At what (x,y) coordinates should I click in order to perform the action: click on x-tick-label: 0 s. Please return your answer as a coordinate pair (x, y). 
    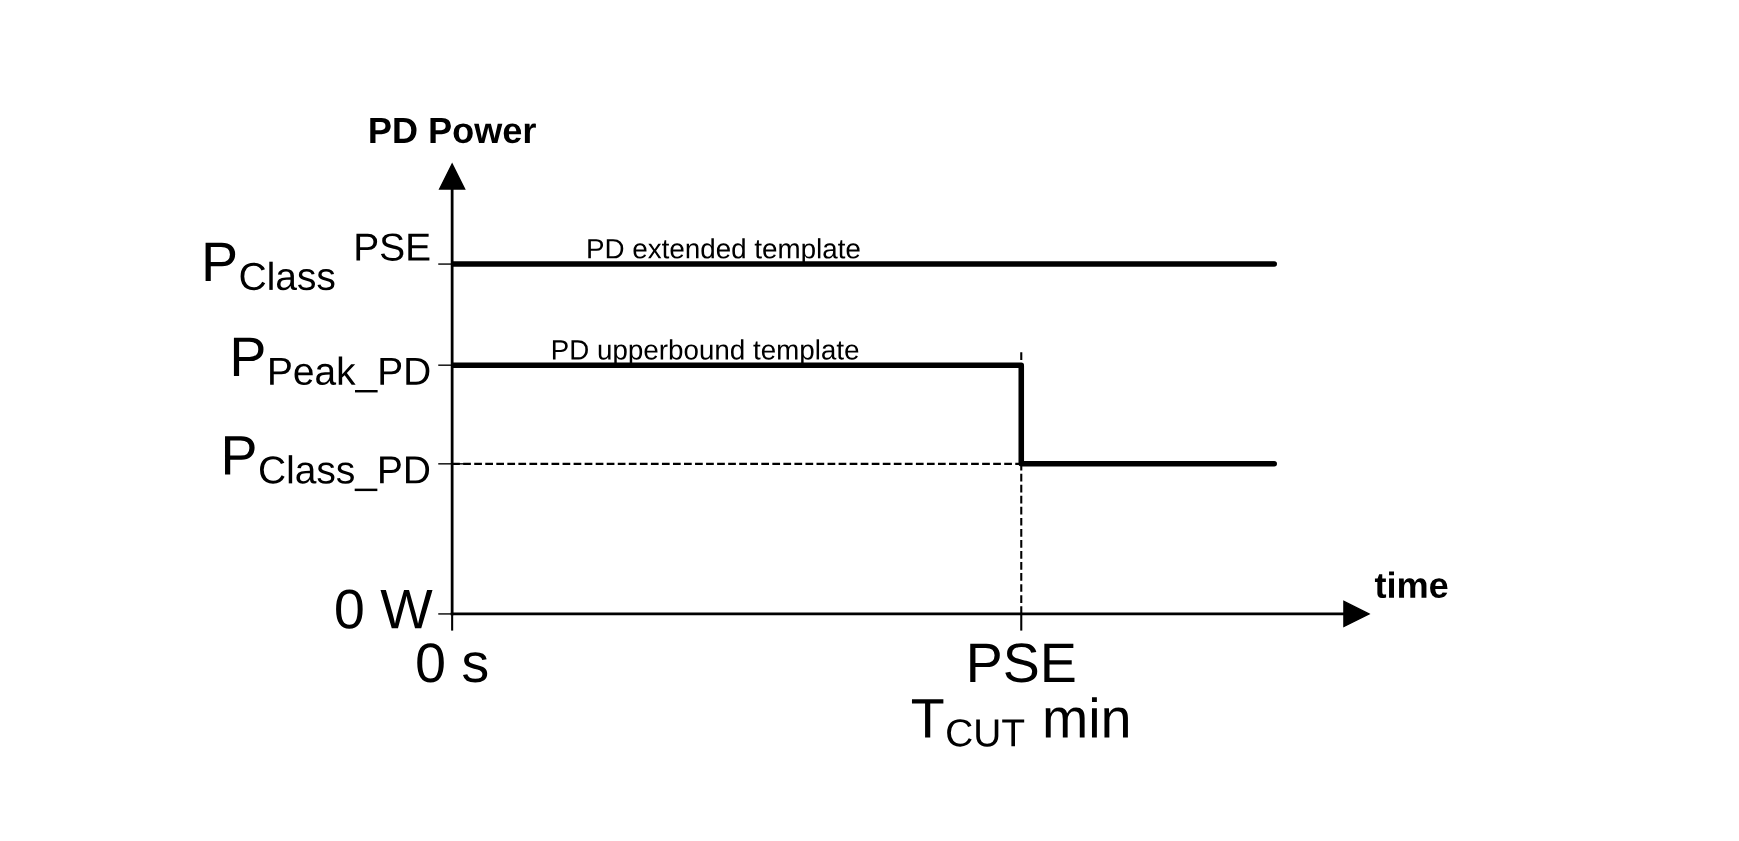
    Looking at the image, I should click on (452, 663).